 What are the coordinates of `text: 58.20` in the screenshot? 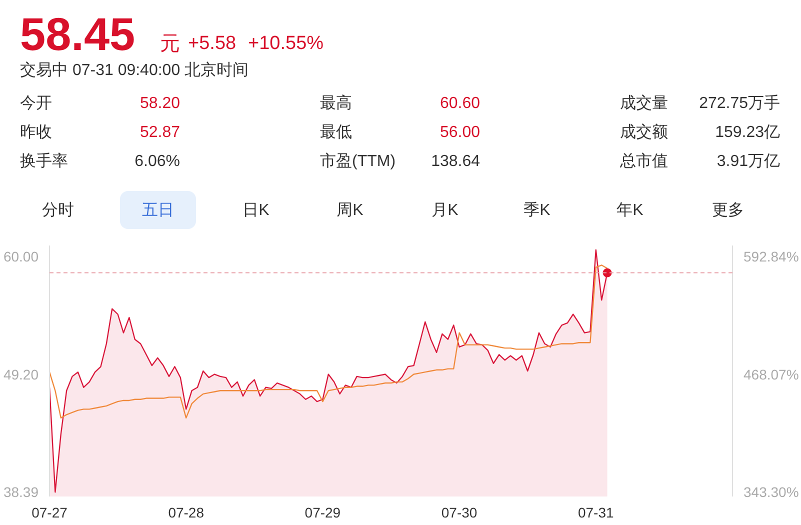 It's located at (160, 104).